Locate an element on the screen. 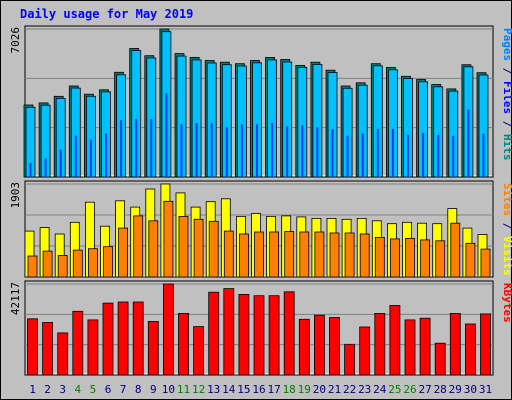 This screenshot has height=400, width=512. x-tick-label: 14 is located at coordinates (229, 389).